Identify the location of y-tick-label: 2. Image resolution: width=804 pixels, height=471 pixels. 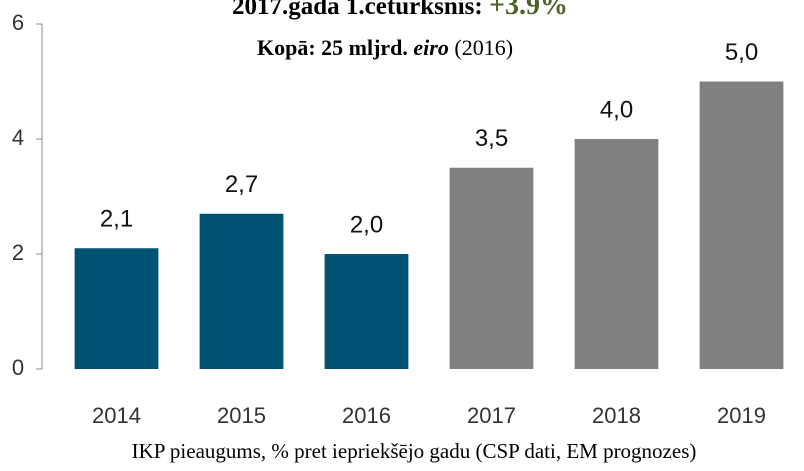
(18, 252).